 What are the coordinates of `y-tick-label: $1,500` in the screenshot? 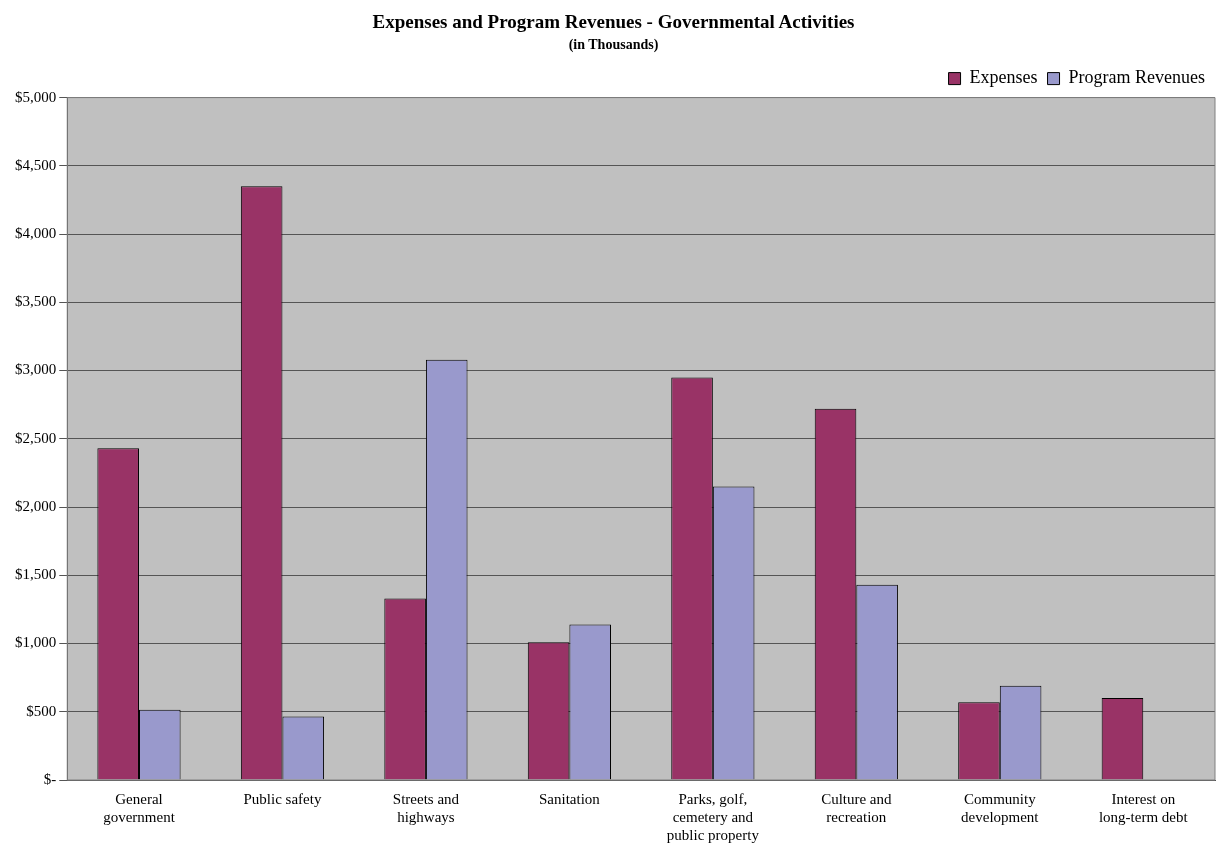 It's located at (36, 574).